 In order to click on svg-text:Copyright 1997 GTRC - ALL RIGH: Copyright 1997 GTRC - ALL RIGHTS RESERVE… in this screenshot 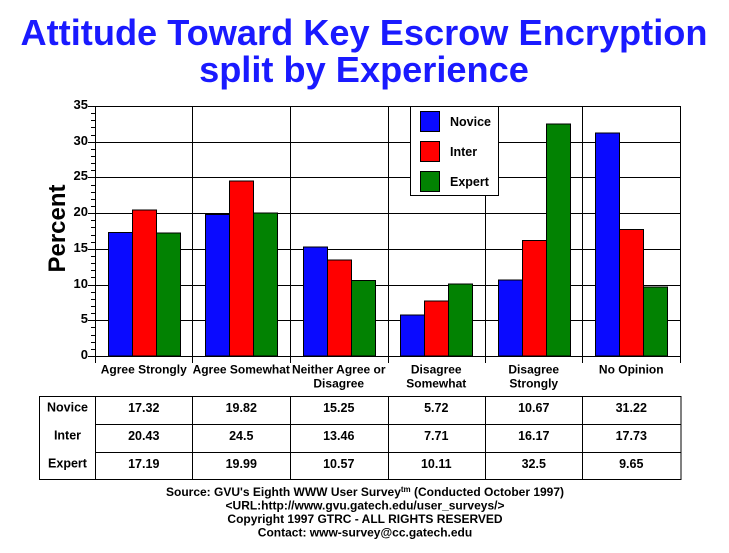, I will do `click(364, 519)`.